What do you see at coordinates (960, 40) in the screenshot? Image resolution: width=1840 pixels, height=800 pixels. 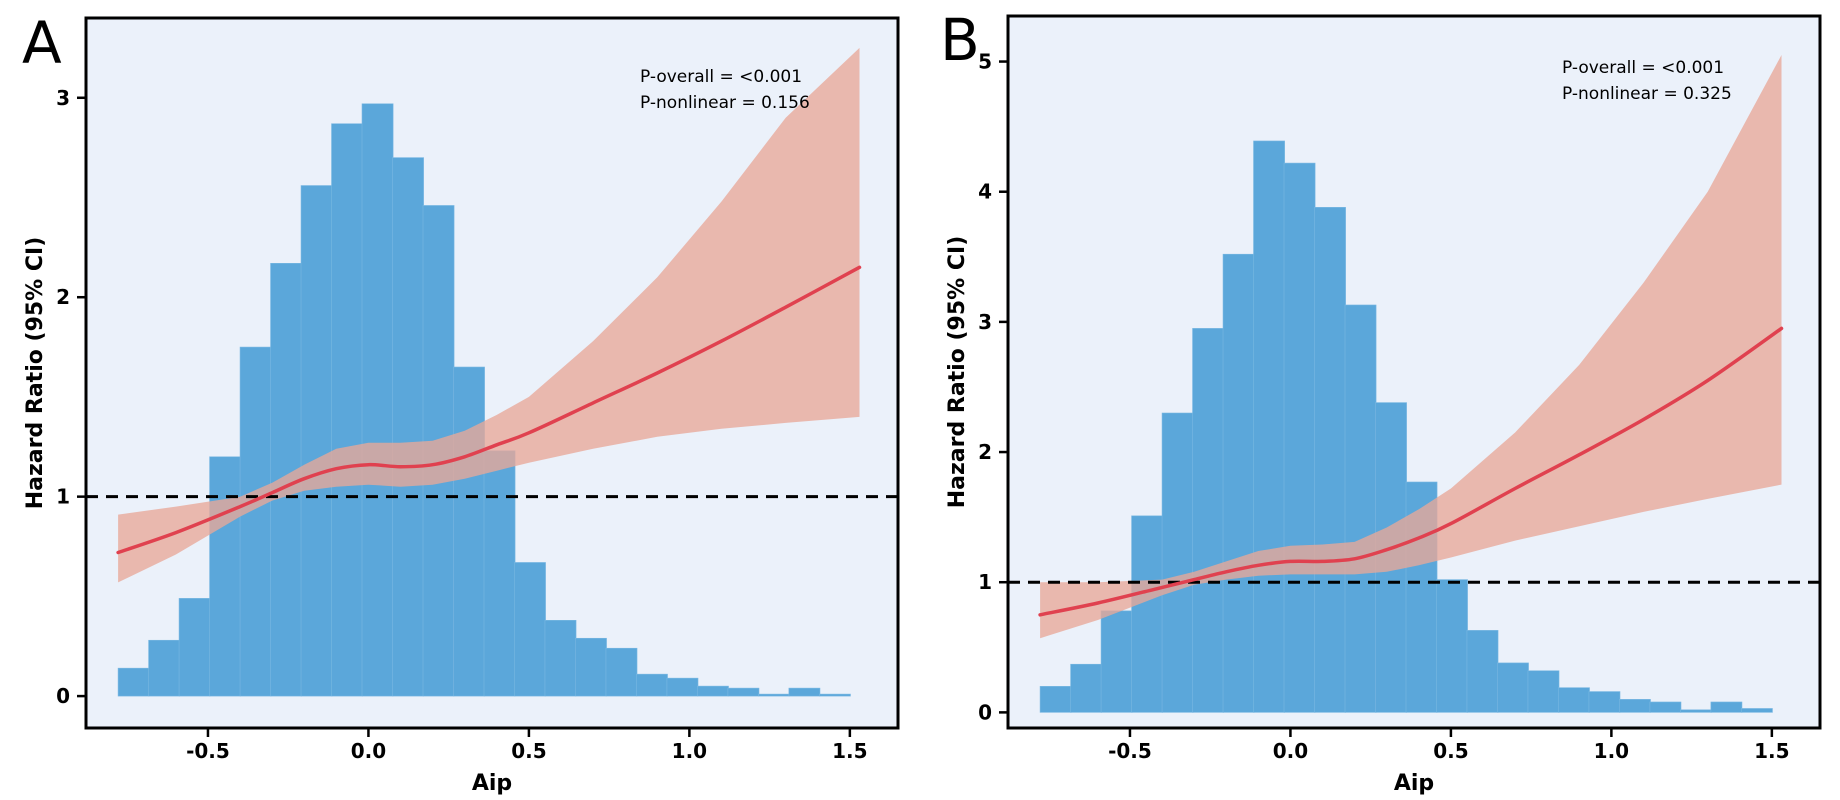 I see `panel-label: B` at bounding box center [960, 40].